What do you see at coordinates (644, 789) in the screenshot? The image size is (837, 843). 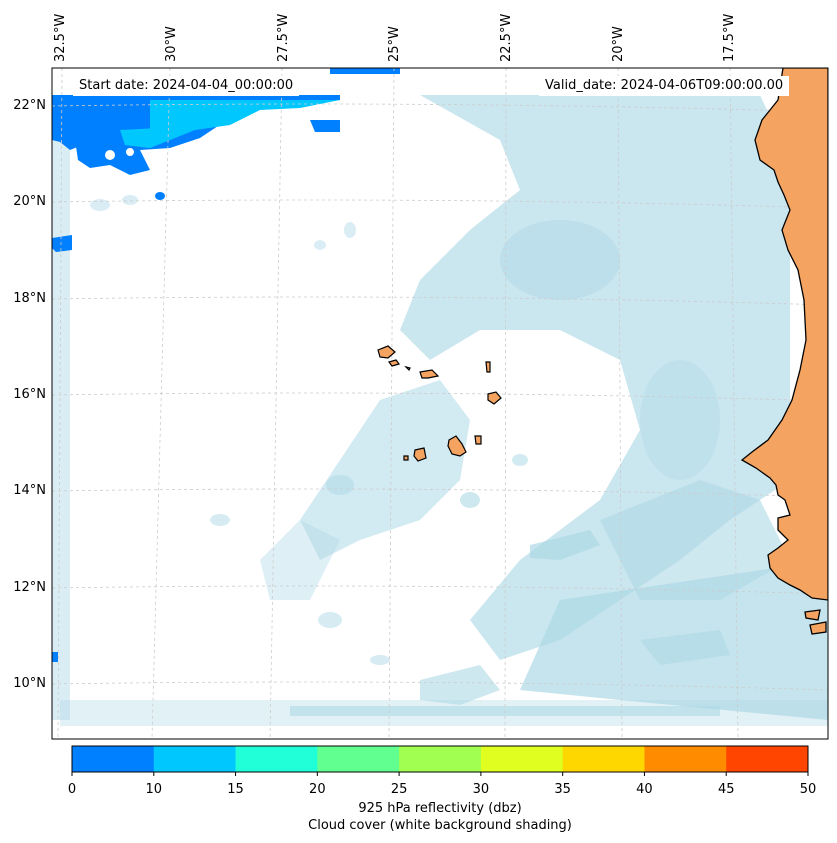 I see `colorbar-tick-label: 40` at bounding box center [644, 789].